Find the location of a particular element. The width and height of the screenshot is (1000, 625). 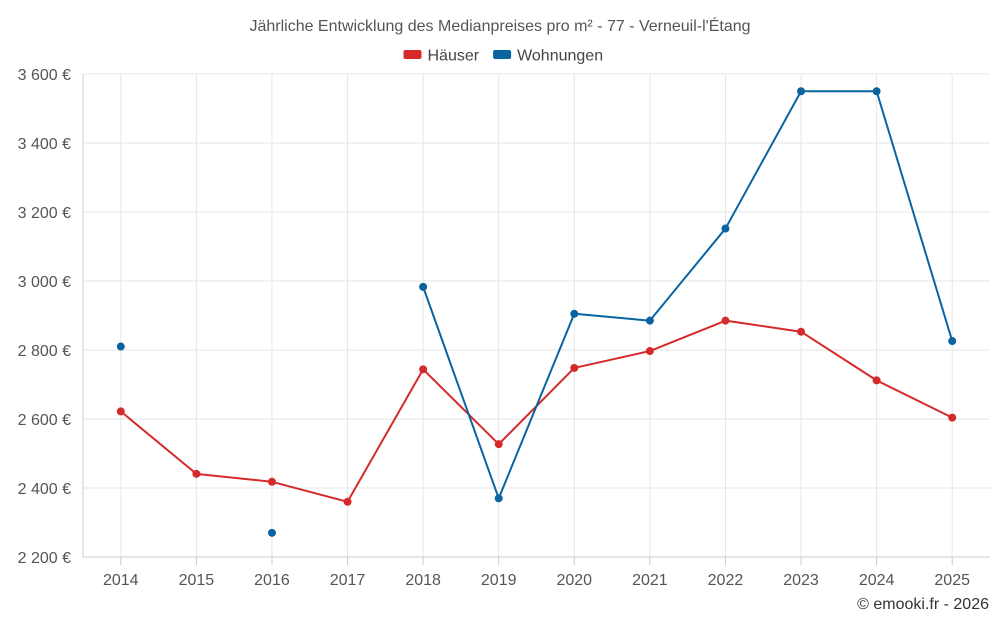

y-tick-label: 3 400 € is located at coordinates (44, 144).